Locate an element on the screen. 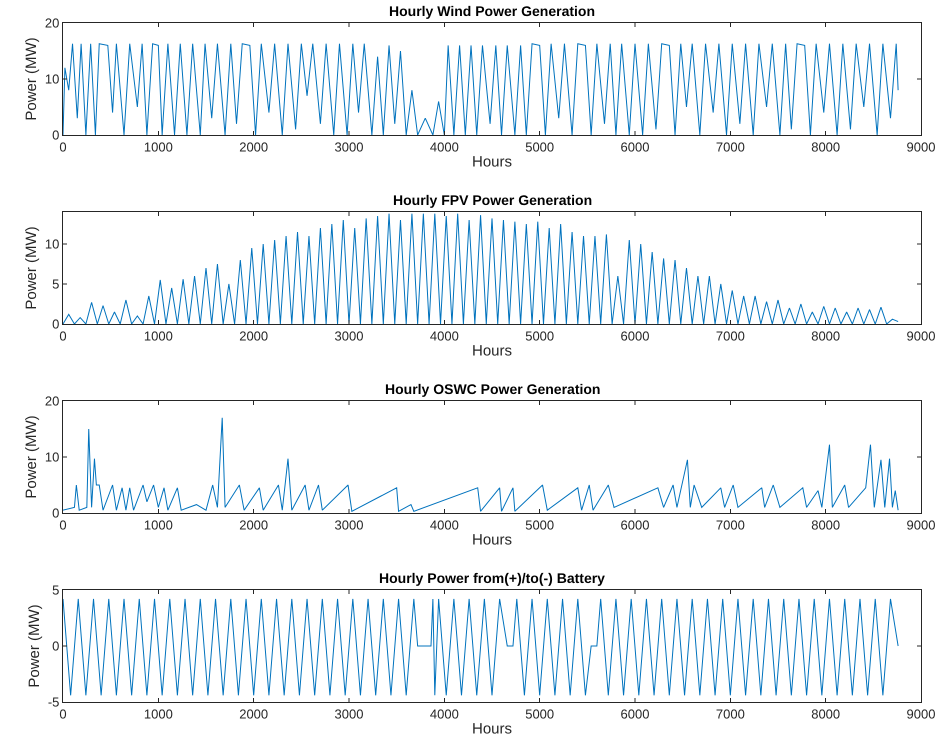  chart-title: Hourly Power from(+)/to(-) Battery is located at coordinates (492, 578).